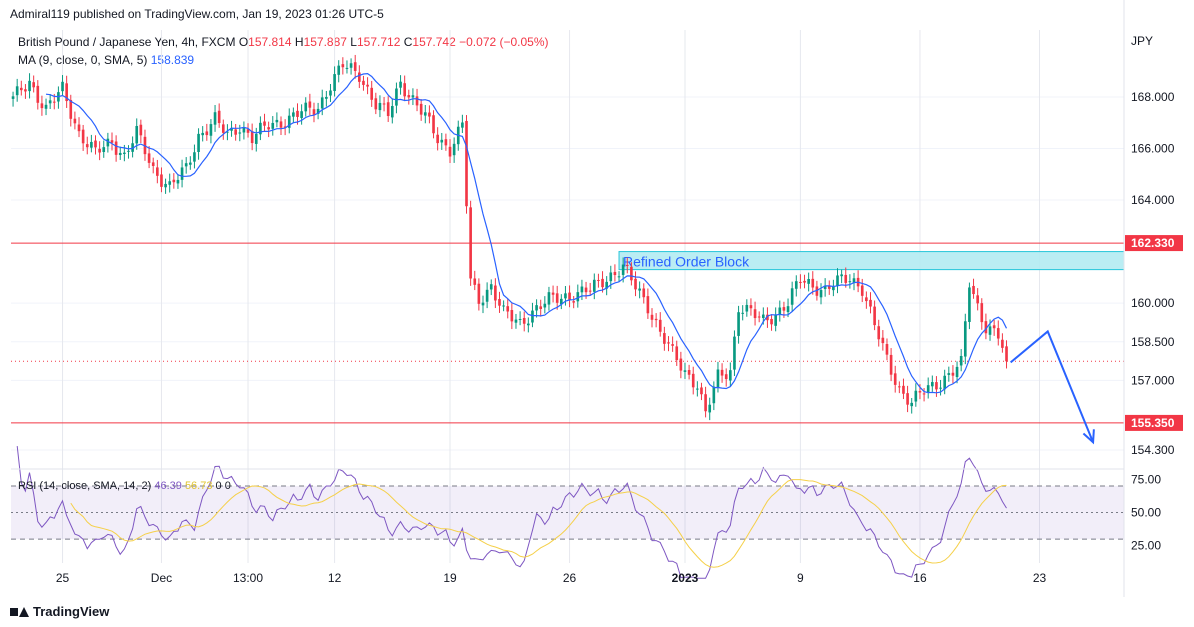 The height and width of the screenshot is (627, 1194). Describe the element at coordinates (1153, 200) in the screenshot. I see `price-tick-label: 164.000` at that location.